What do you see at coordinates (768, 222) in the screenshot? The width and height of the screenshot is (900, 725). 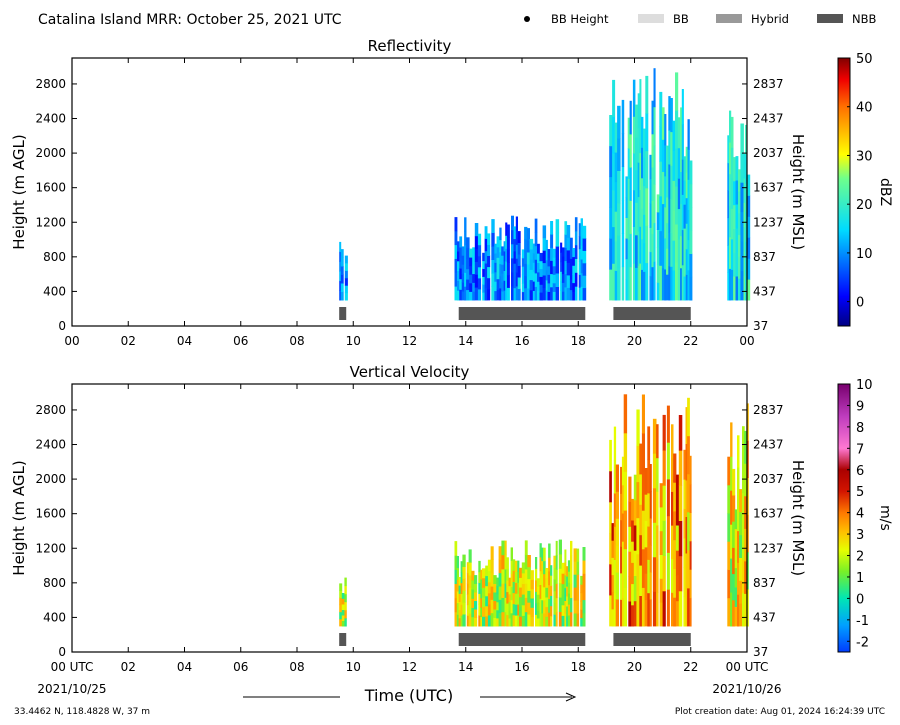 I see `y-tick-label-right: 1237` at bounding box center [768, 222].